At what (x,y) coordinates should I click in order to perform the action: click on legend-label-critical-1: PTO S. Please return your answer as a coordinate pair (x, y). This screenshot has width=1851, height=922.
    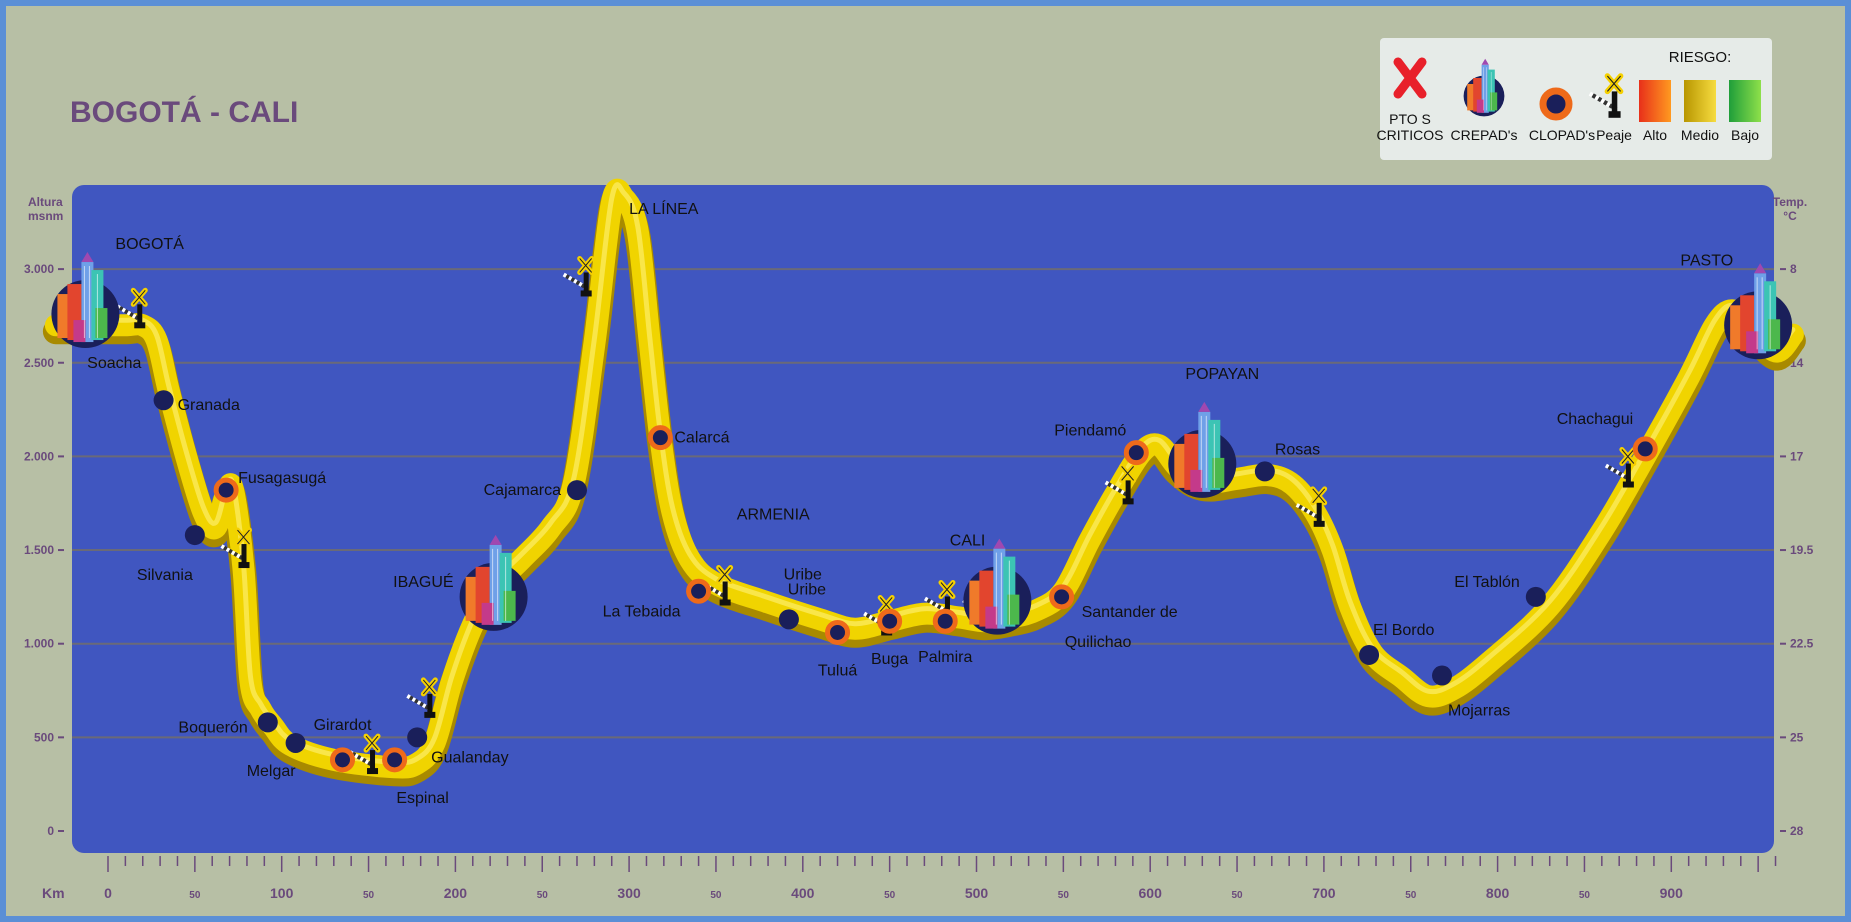
    Looking at the image, I should click on (1410, 119).